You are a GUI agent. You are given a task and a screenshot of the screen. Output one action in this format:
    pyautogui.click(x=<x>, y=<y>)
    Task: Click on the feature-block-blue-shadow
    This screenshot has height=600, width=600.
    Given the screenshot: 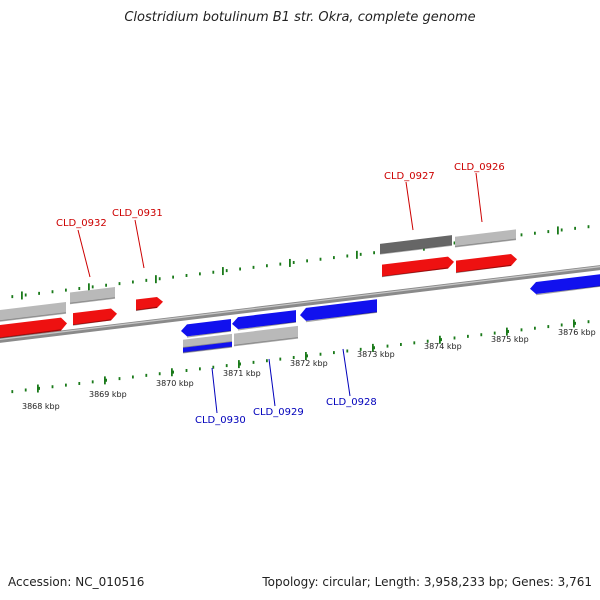 What is the action you would take?
    pyautogui.click(x=207, y=350)
    